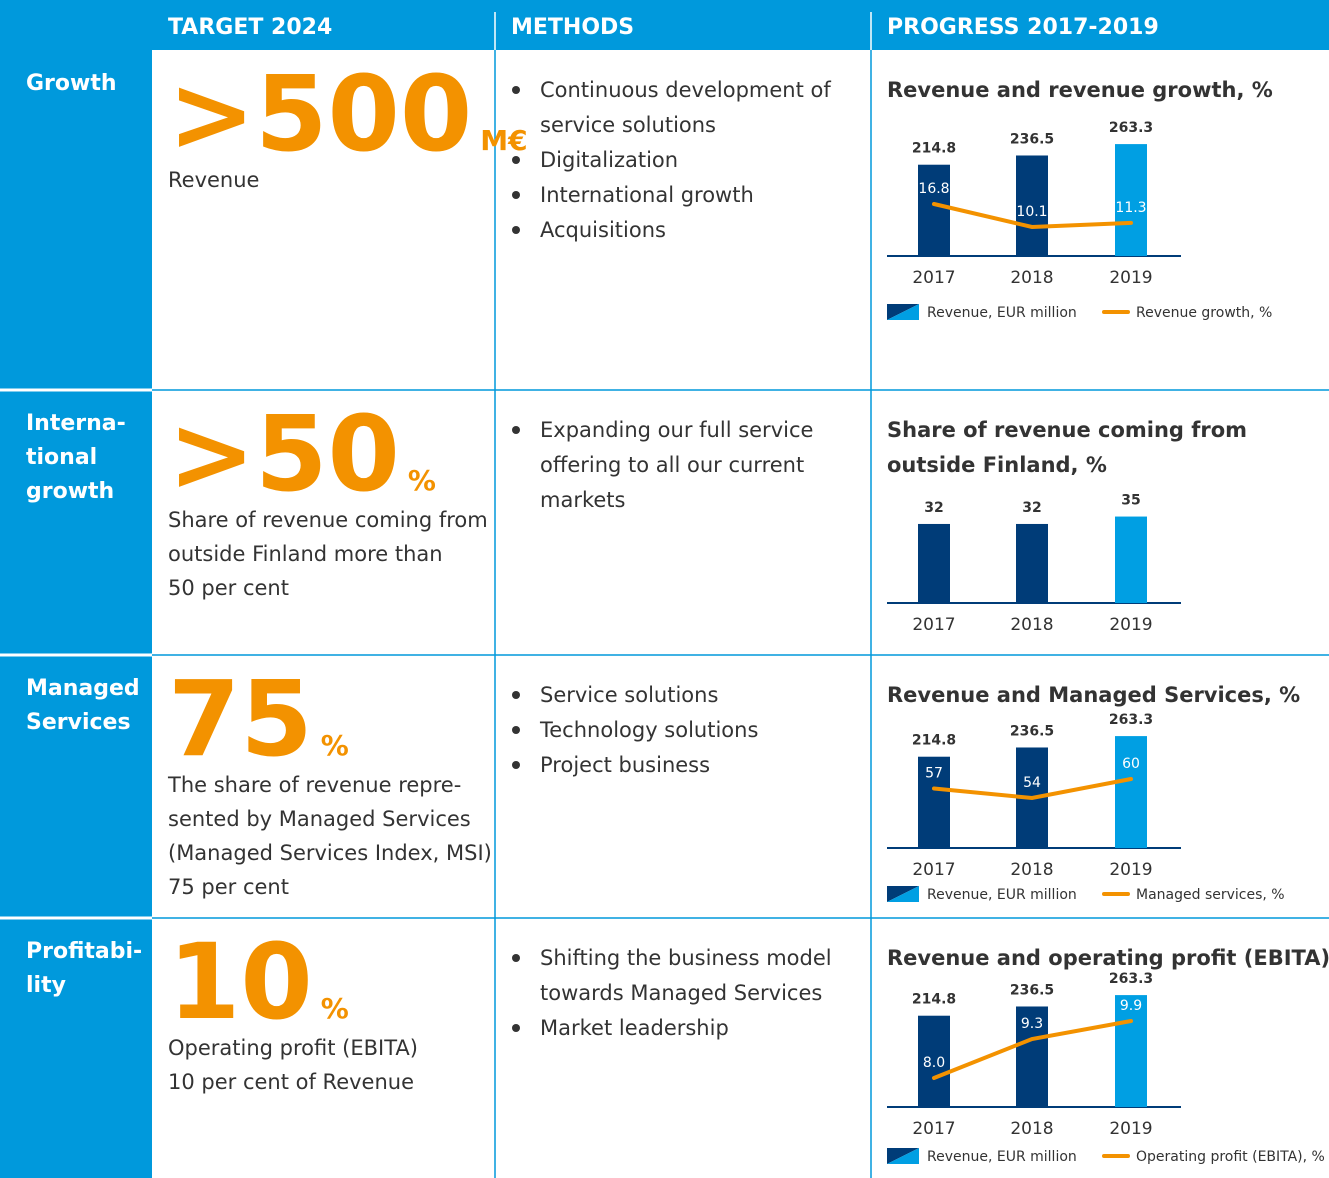 The height and width of the screenshot is (1178, 1329). What do you see at coordinates (61, 457) in the screenshot?
I see `row-label: tional` at bounding box center [61, 457].